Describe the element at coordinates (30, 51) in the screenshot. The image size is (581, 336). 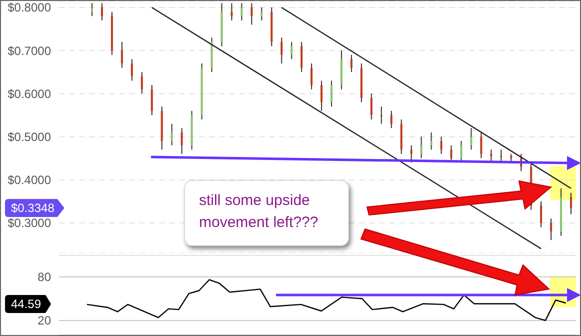
I see `y-tick-label: $0.7000` at that location.